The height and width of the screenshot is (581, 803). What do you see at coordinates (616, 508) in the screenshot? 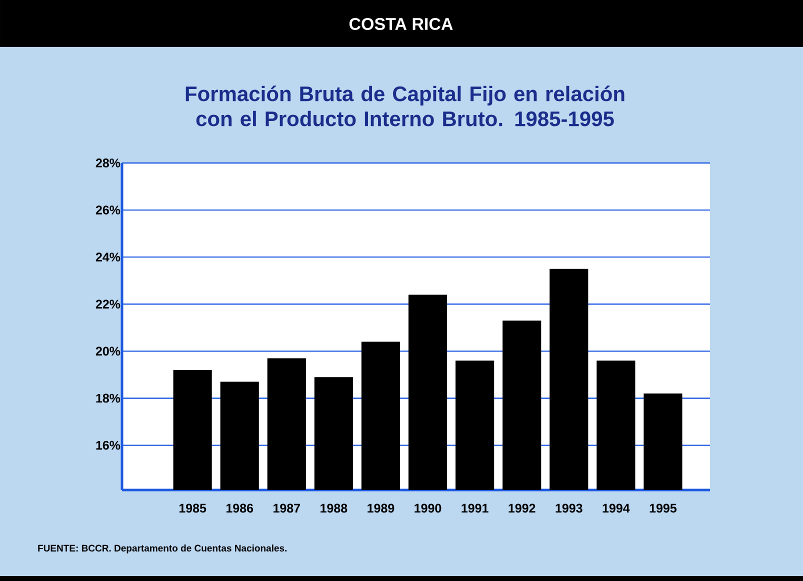
I see `x-tick-label: 1994` at bounding box center [616, 508].